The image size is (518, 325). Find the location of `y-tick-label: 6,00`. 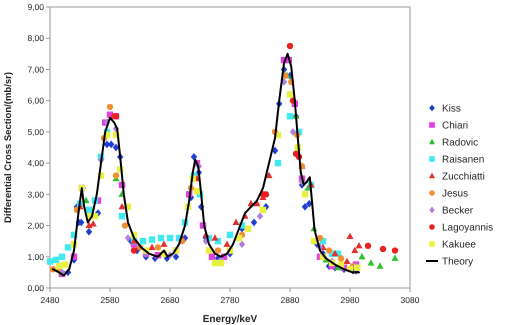

y-tick-label: 6,00 is located at coordinates (35, 101).